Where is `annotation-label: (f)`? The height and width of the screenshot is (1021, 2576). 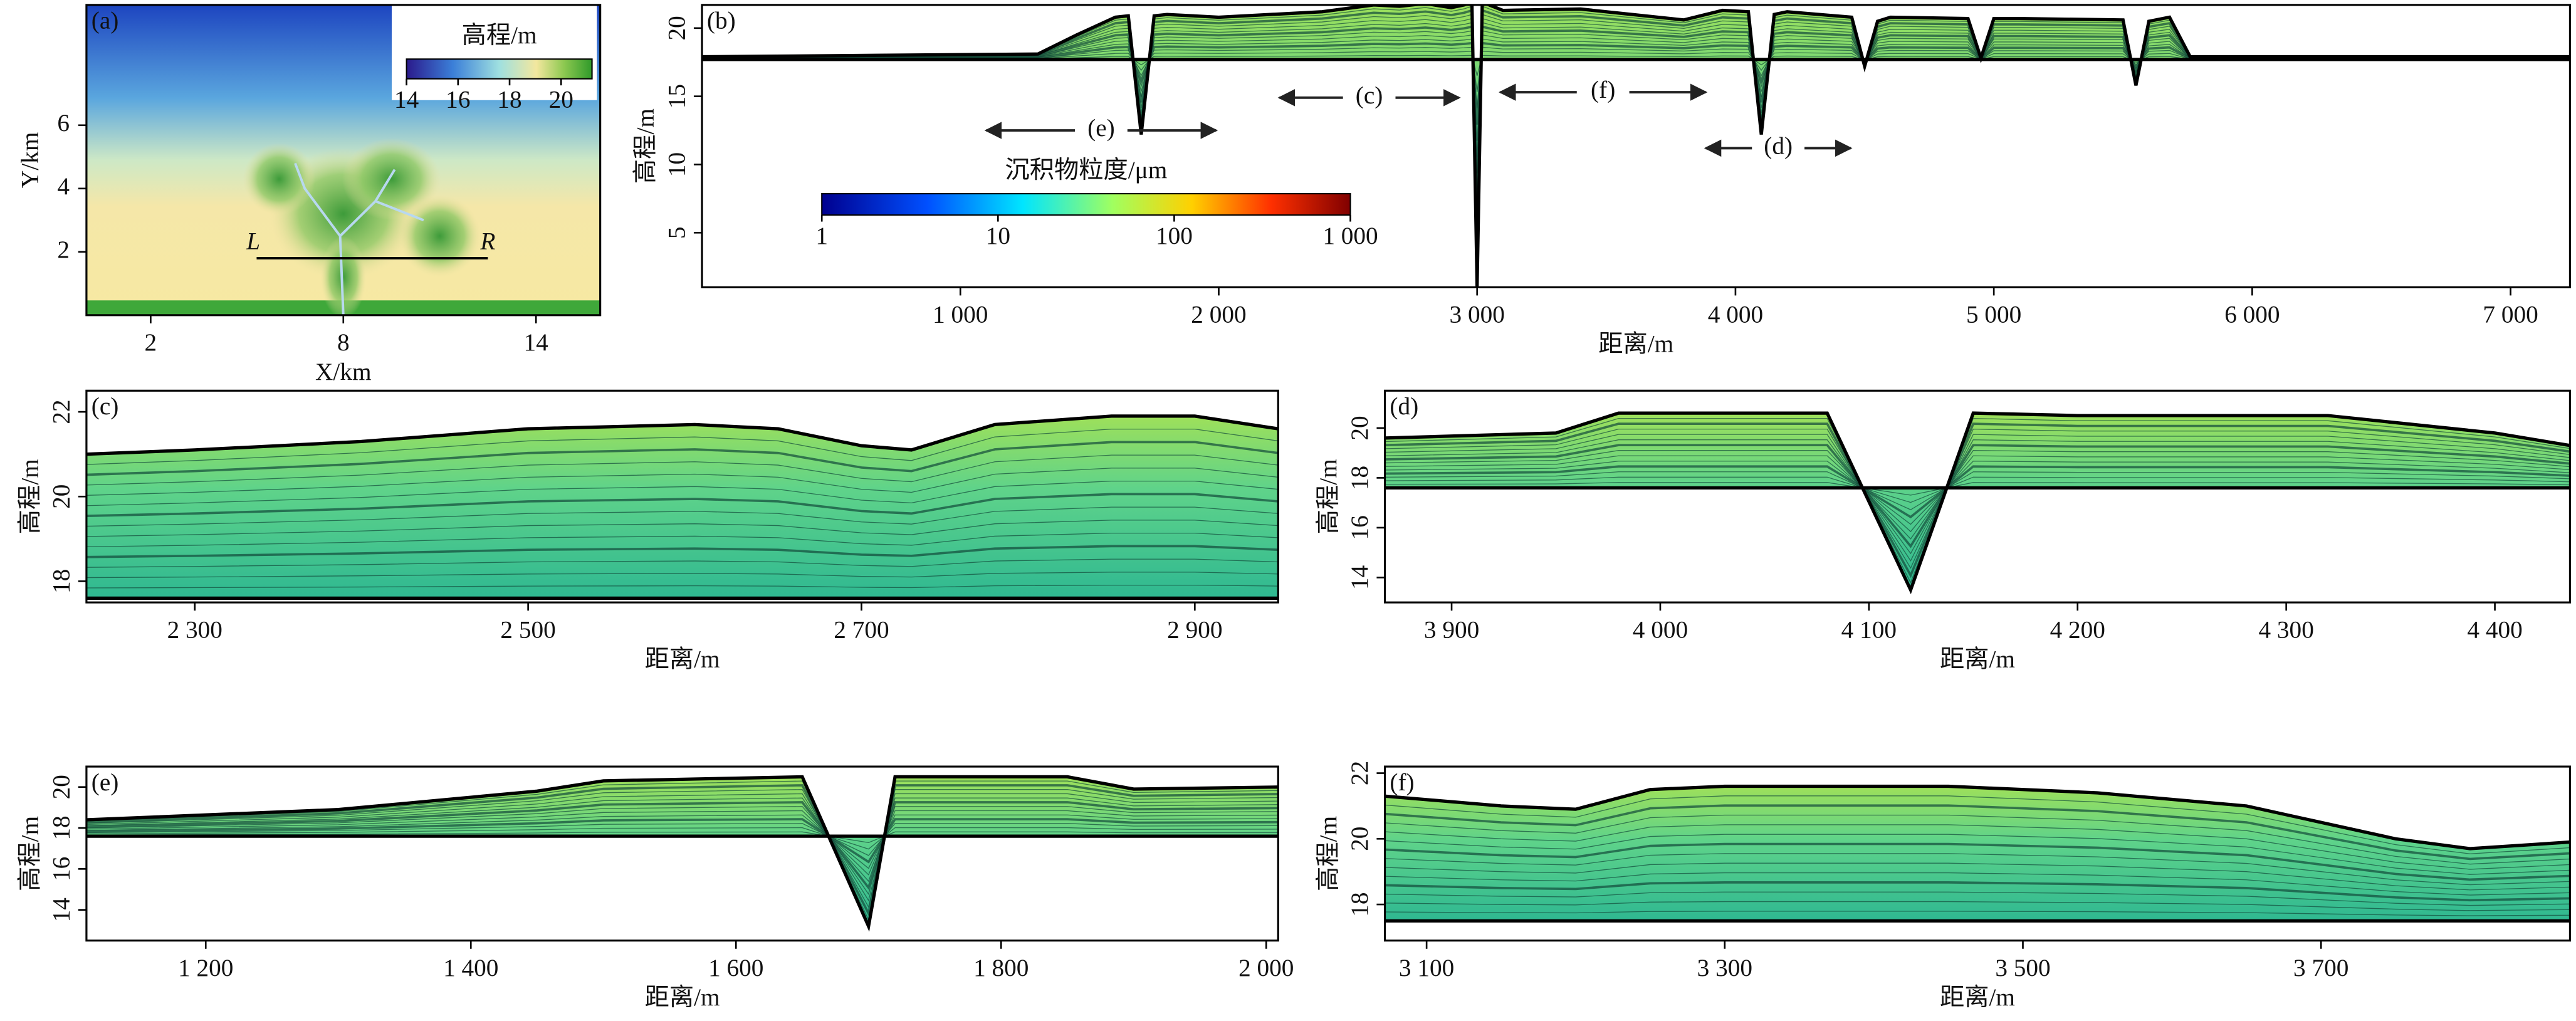
annotation-label: (f) is located at coordinates (1603, 89).